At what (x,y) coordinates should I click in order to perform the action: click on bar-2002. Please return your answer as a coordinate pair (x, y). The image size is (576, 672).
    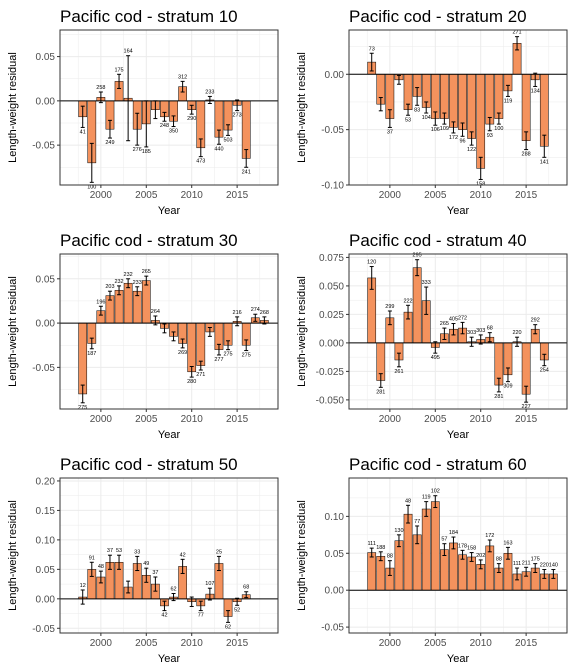
    Looking at the image, I should click on (408, 552).